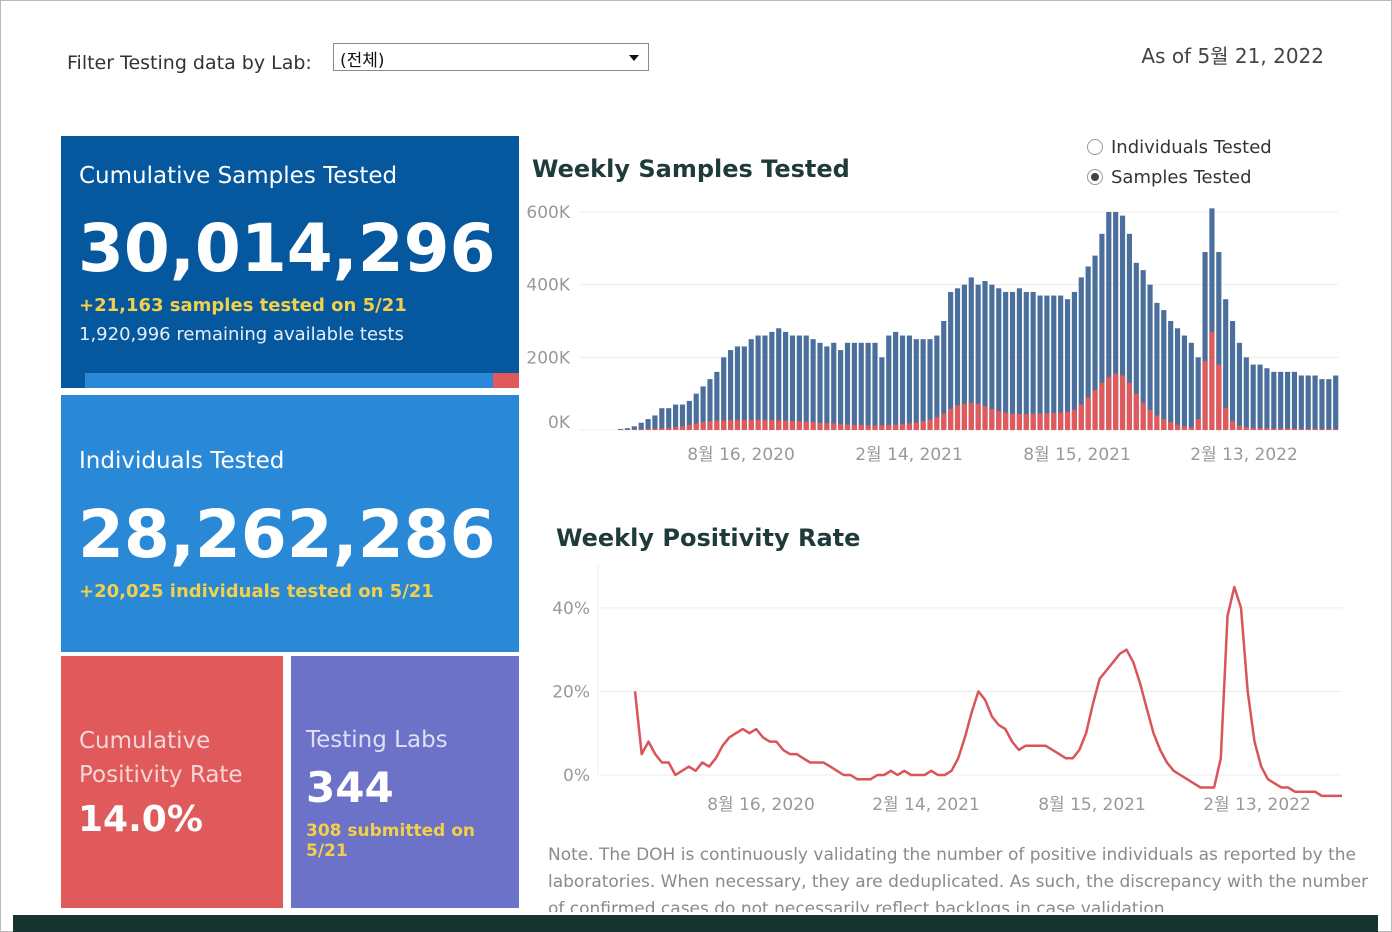  What do you see at coordinates (691, 169) in the screenshot?
I see `weekly-samples-title: Weekly Samples Tested` at bounding box center [691, 169].